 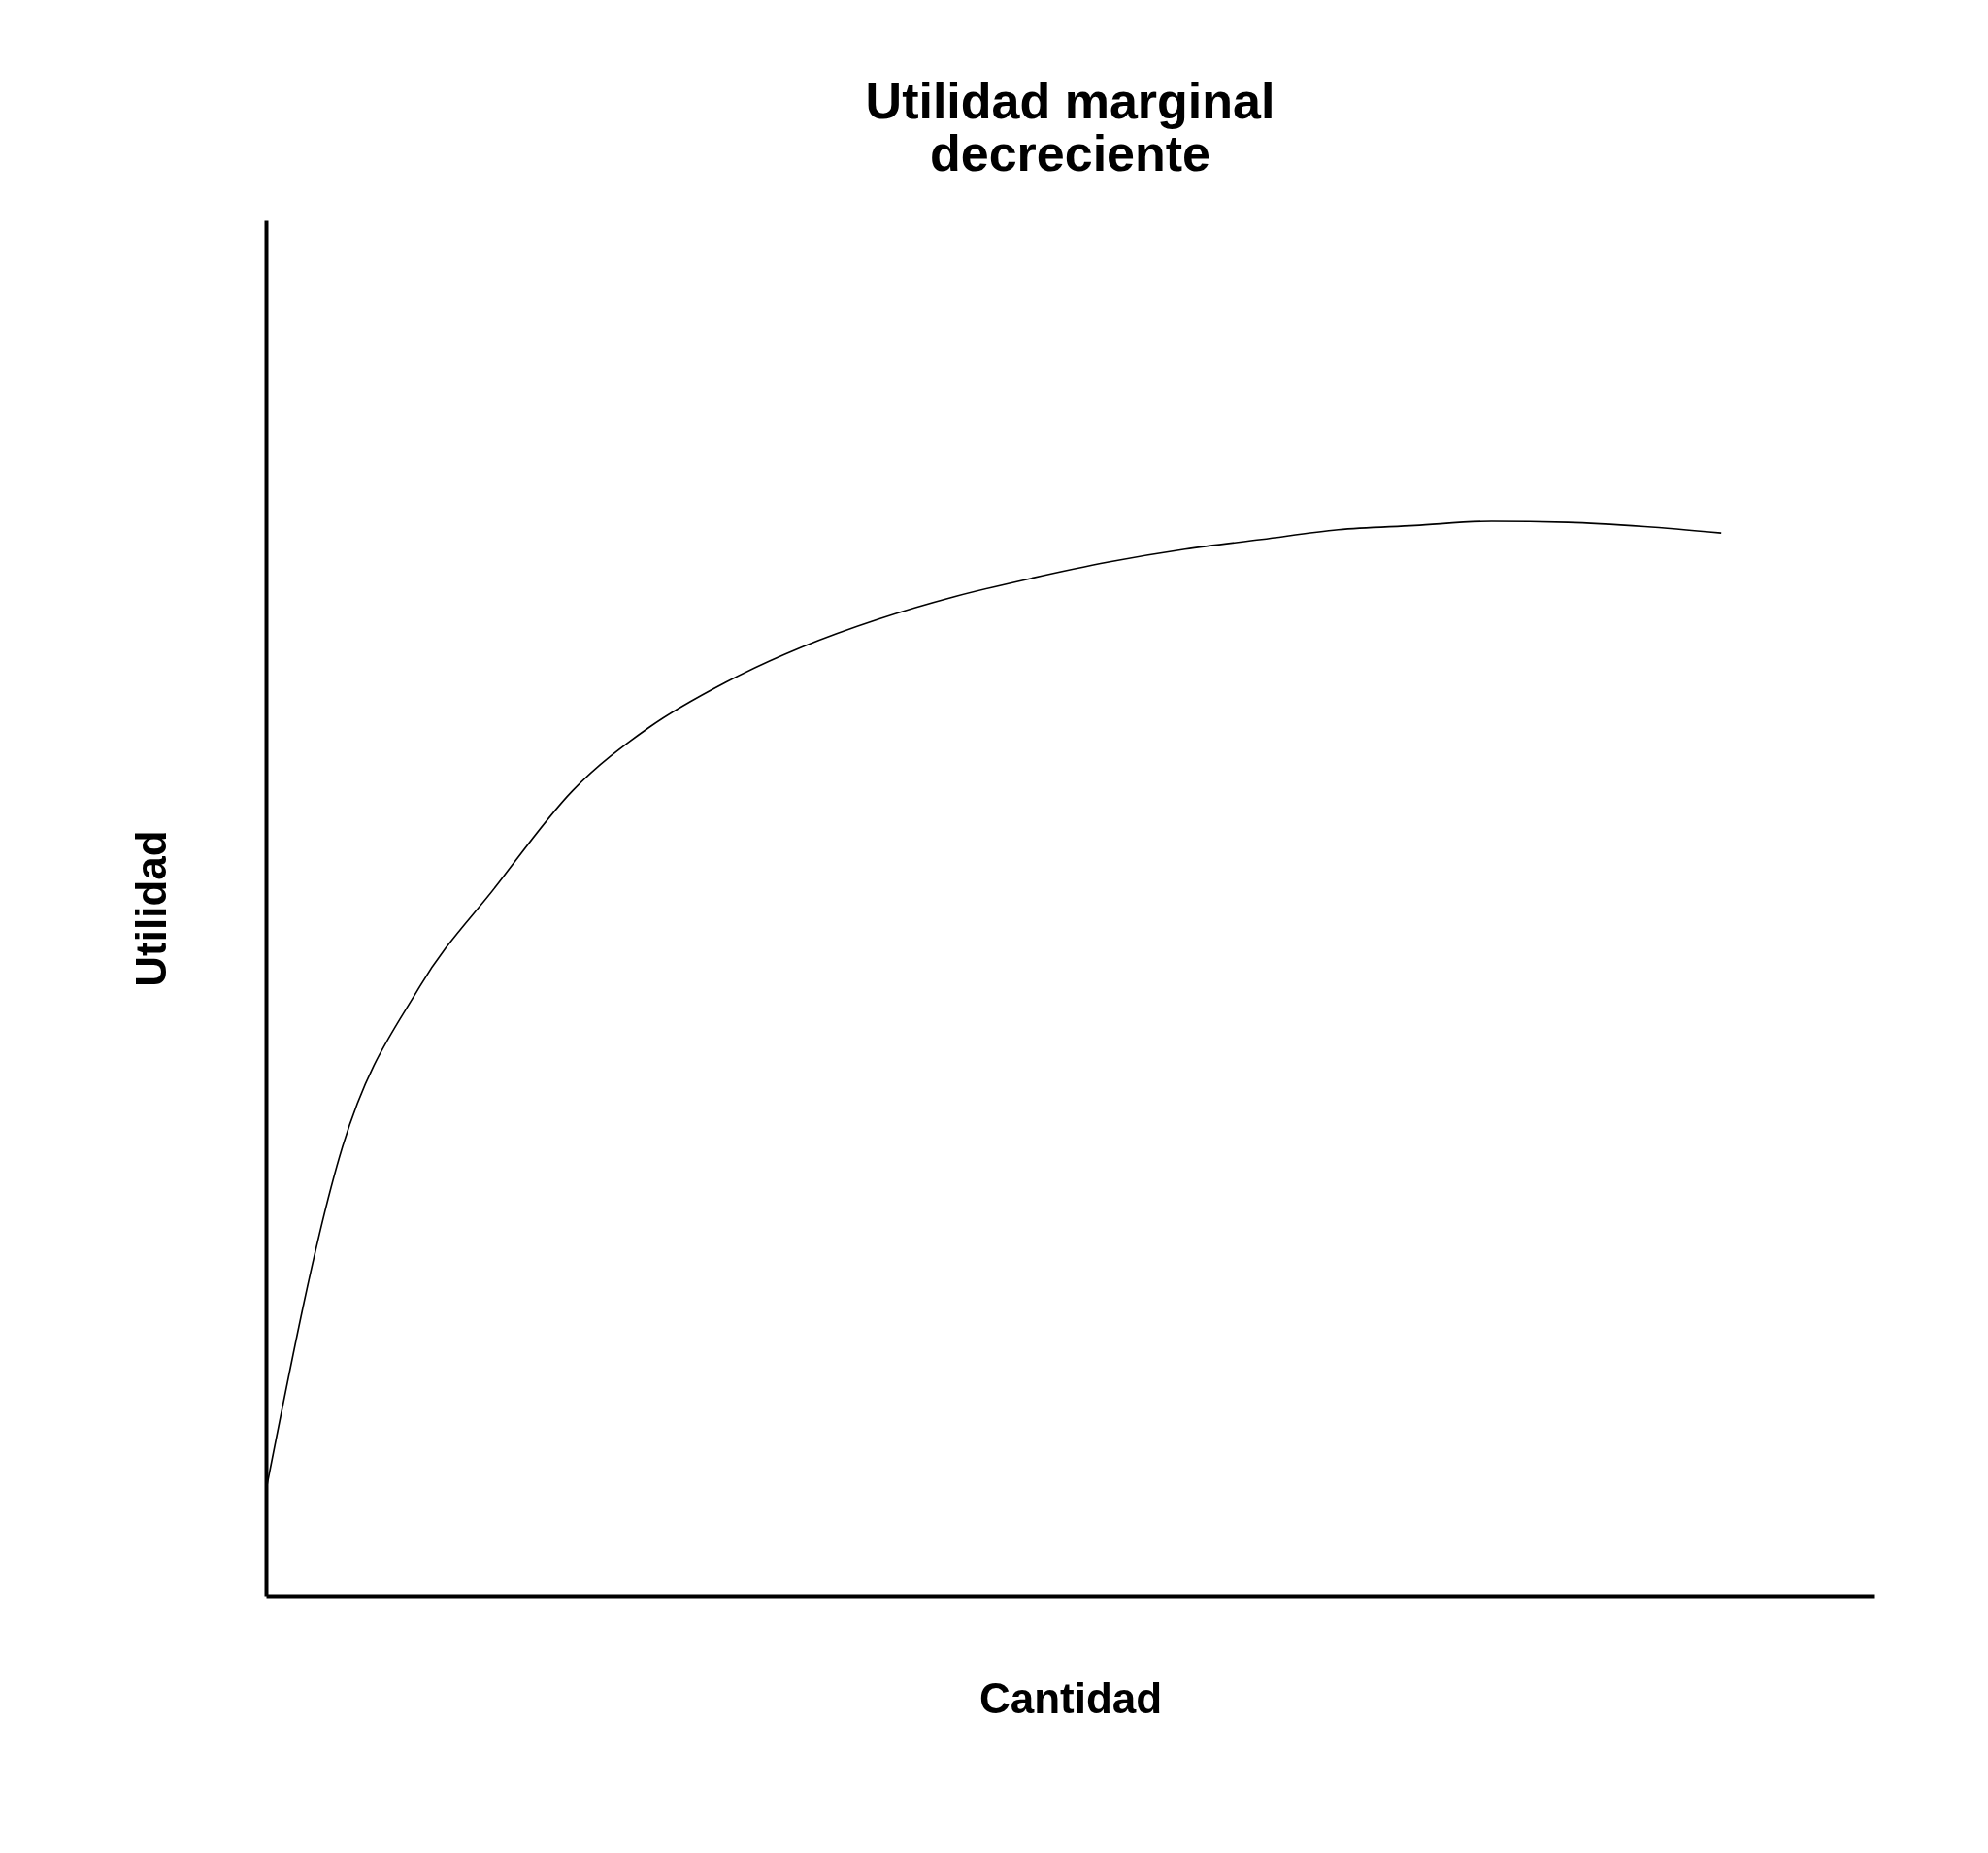 What do you see at coordinates (1071, 128) in the screenshot?
I see `chart-title: Utilidad marginal decreciente` at bounding box center [1071, 128].